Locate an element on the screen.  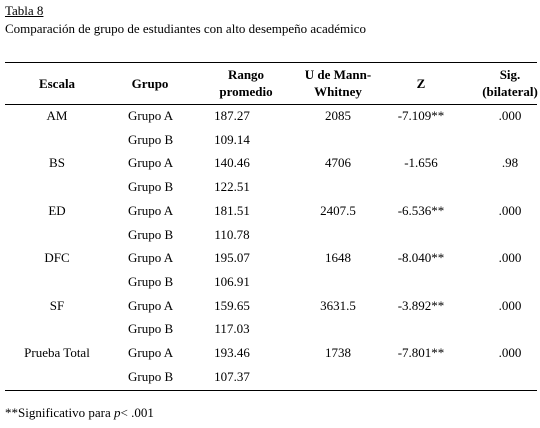
column-header: Sig. is located at coordinates (510, 74).